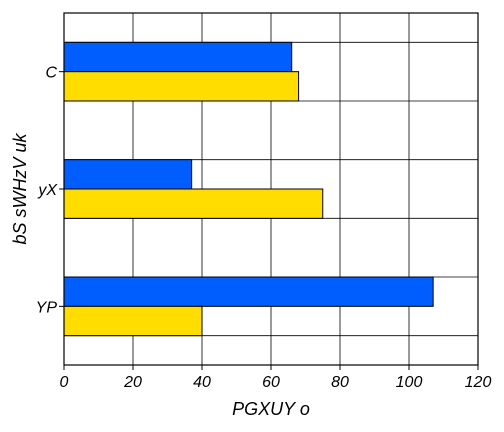 This screenshot has width=504, height=432. I want to click on x-tick-label: 40, so click(202, 382).